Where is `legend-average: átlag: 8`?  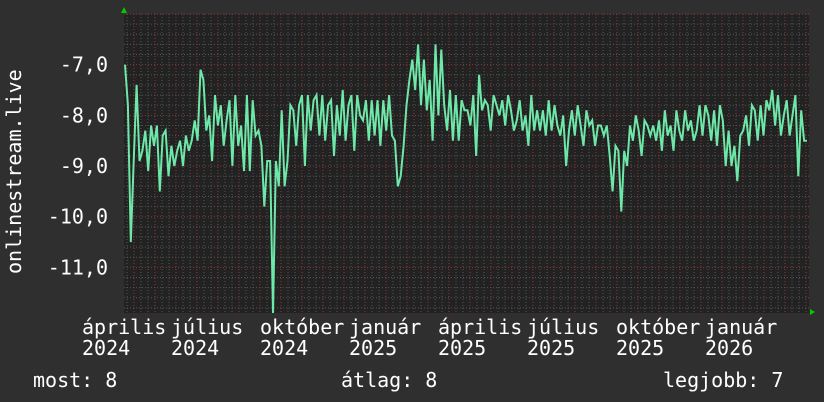
legend-average: átlag: 8 is located at coordinates (389, 380).